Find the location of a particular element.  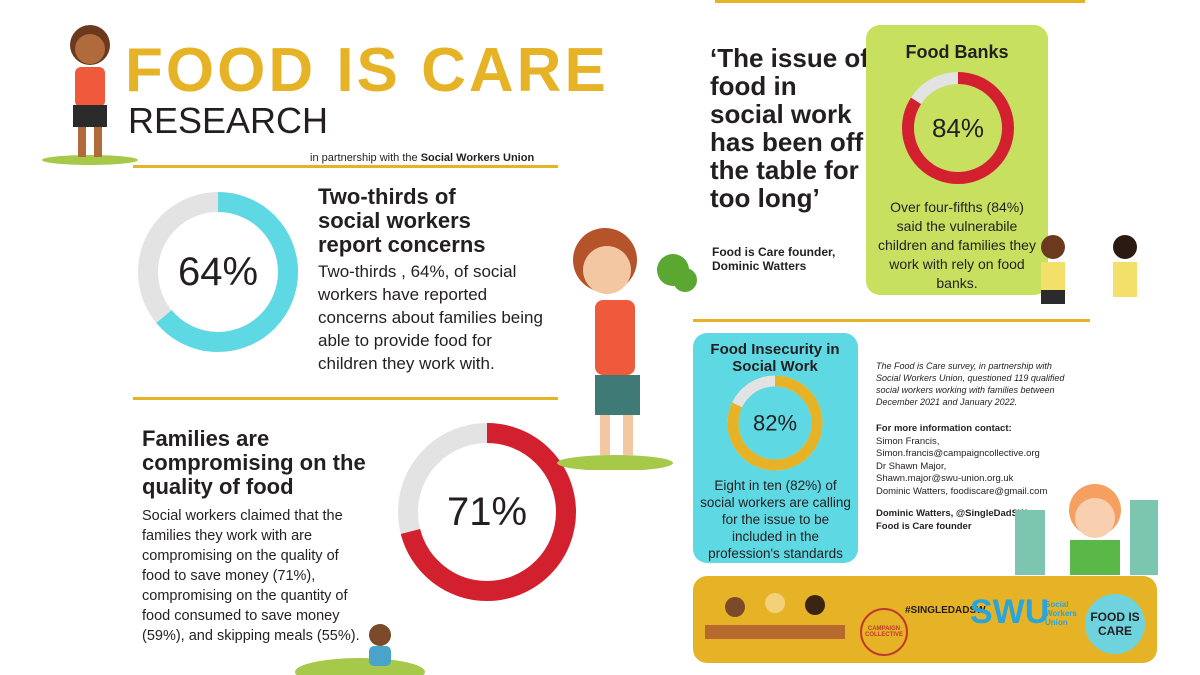

donut-label: 84% is located at coordinates (958, 128).